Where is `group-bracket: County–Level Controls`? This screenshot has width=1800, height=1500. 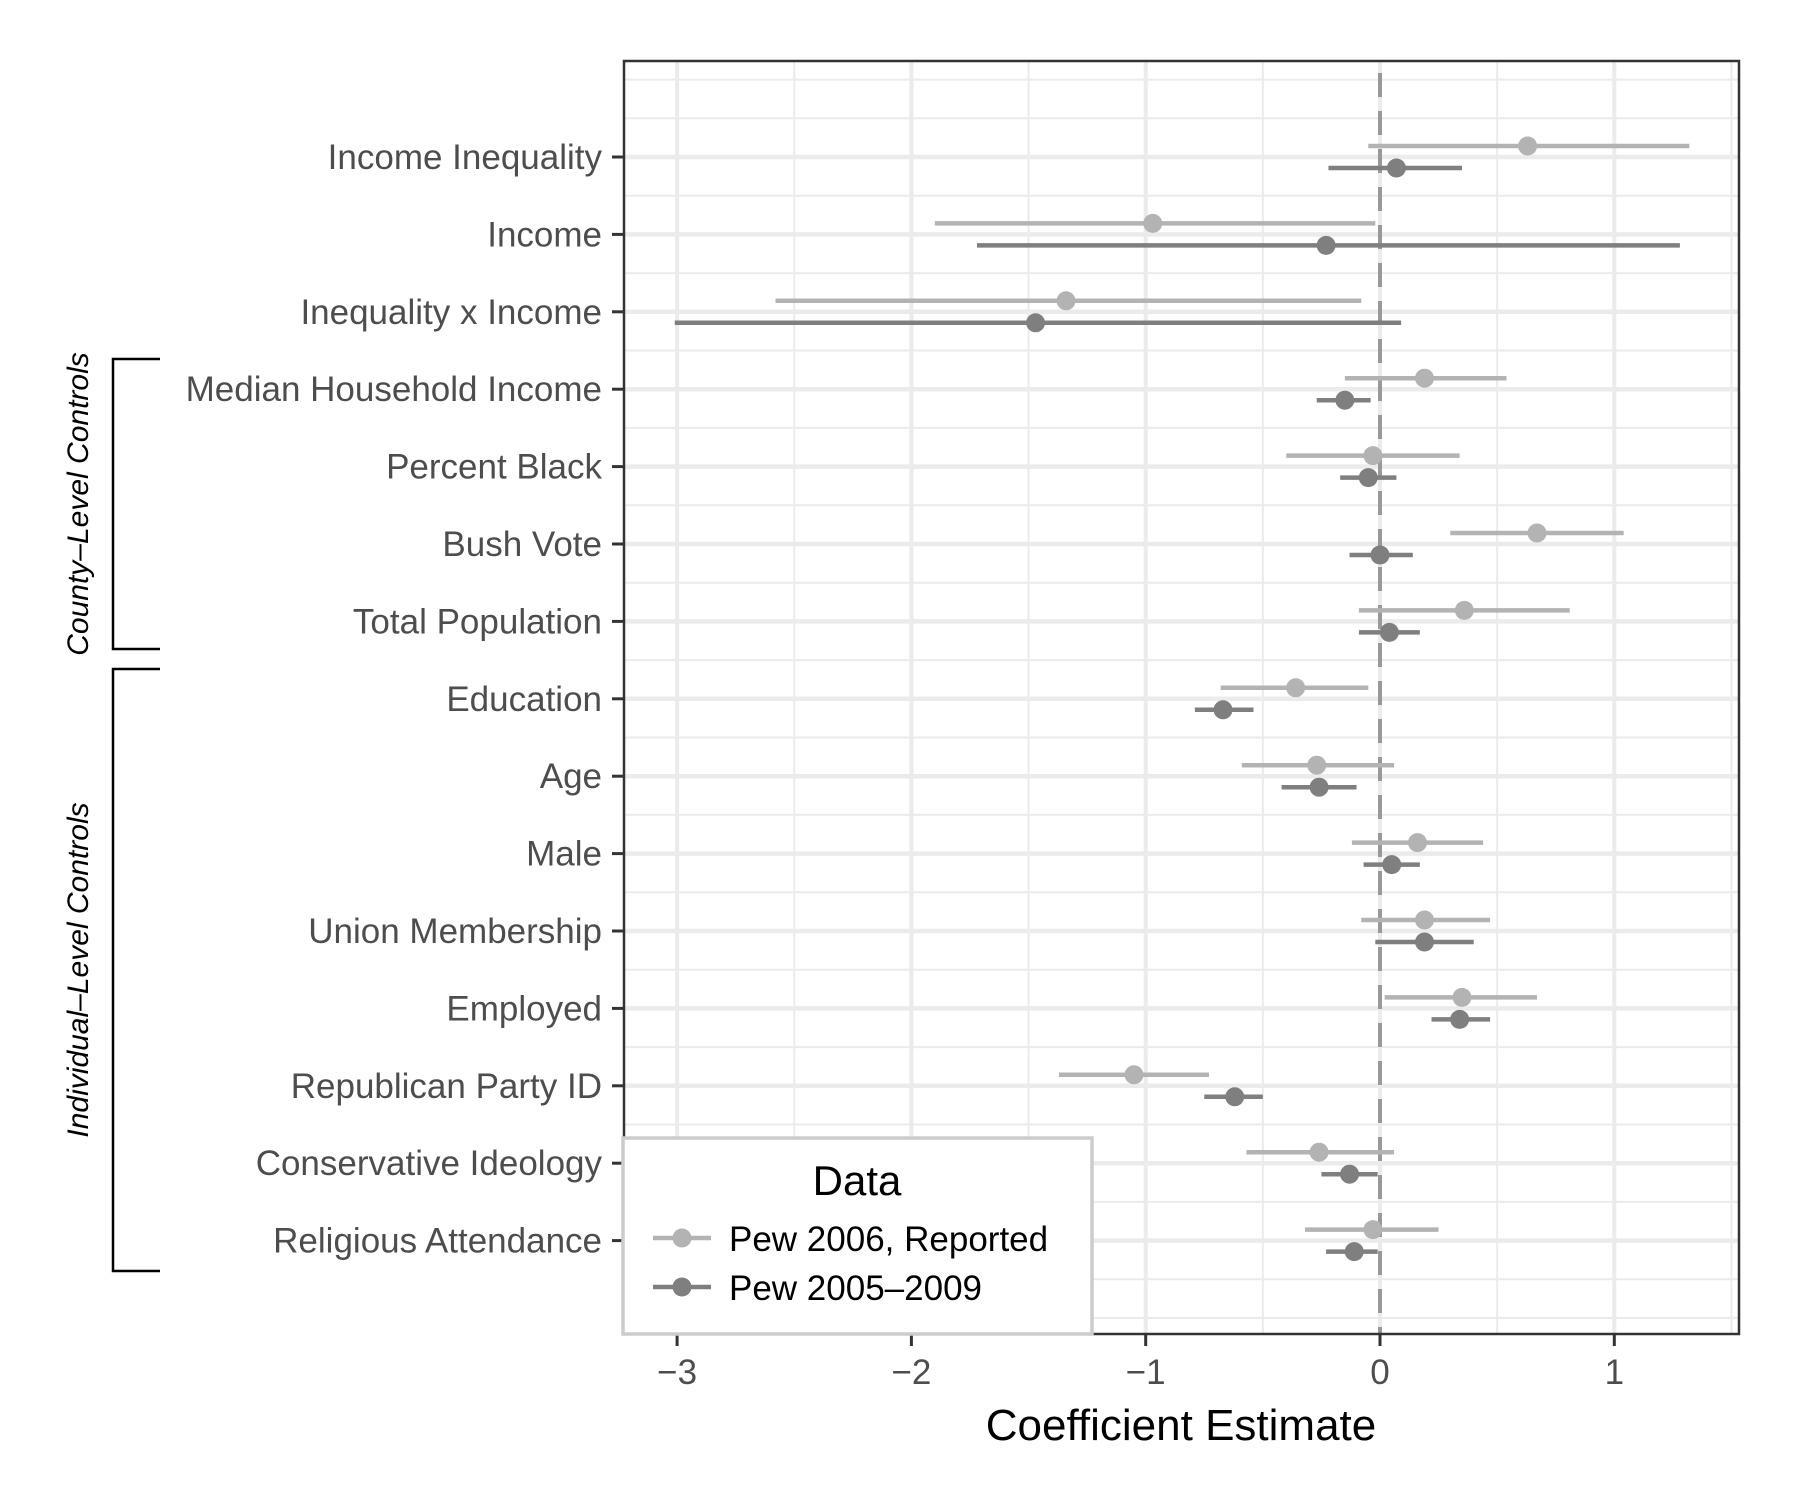 group-bracket: County–Level Controls is located at coordinates (111, 504).